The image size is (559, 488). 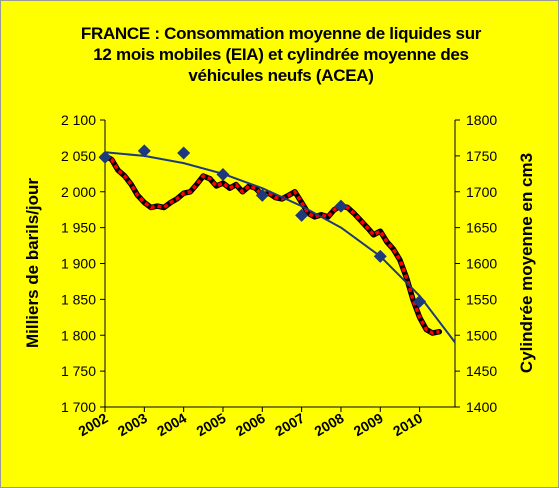 What do you see at coordinates (132, 425) in the screenshot?
I see `x-axis-tick-label: 2003` at bounding box center [132, 425].